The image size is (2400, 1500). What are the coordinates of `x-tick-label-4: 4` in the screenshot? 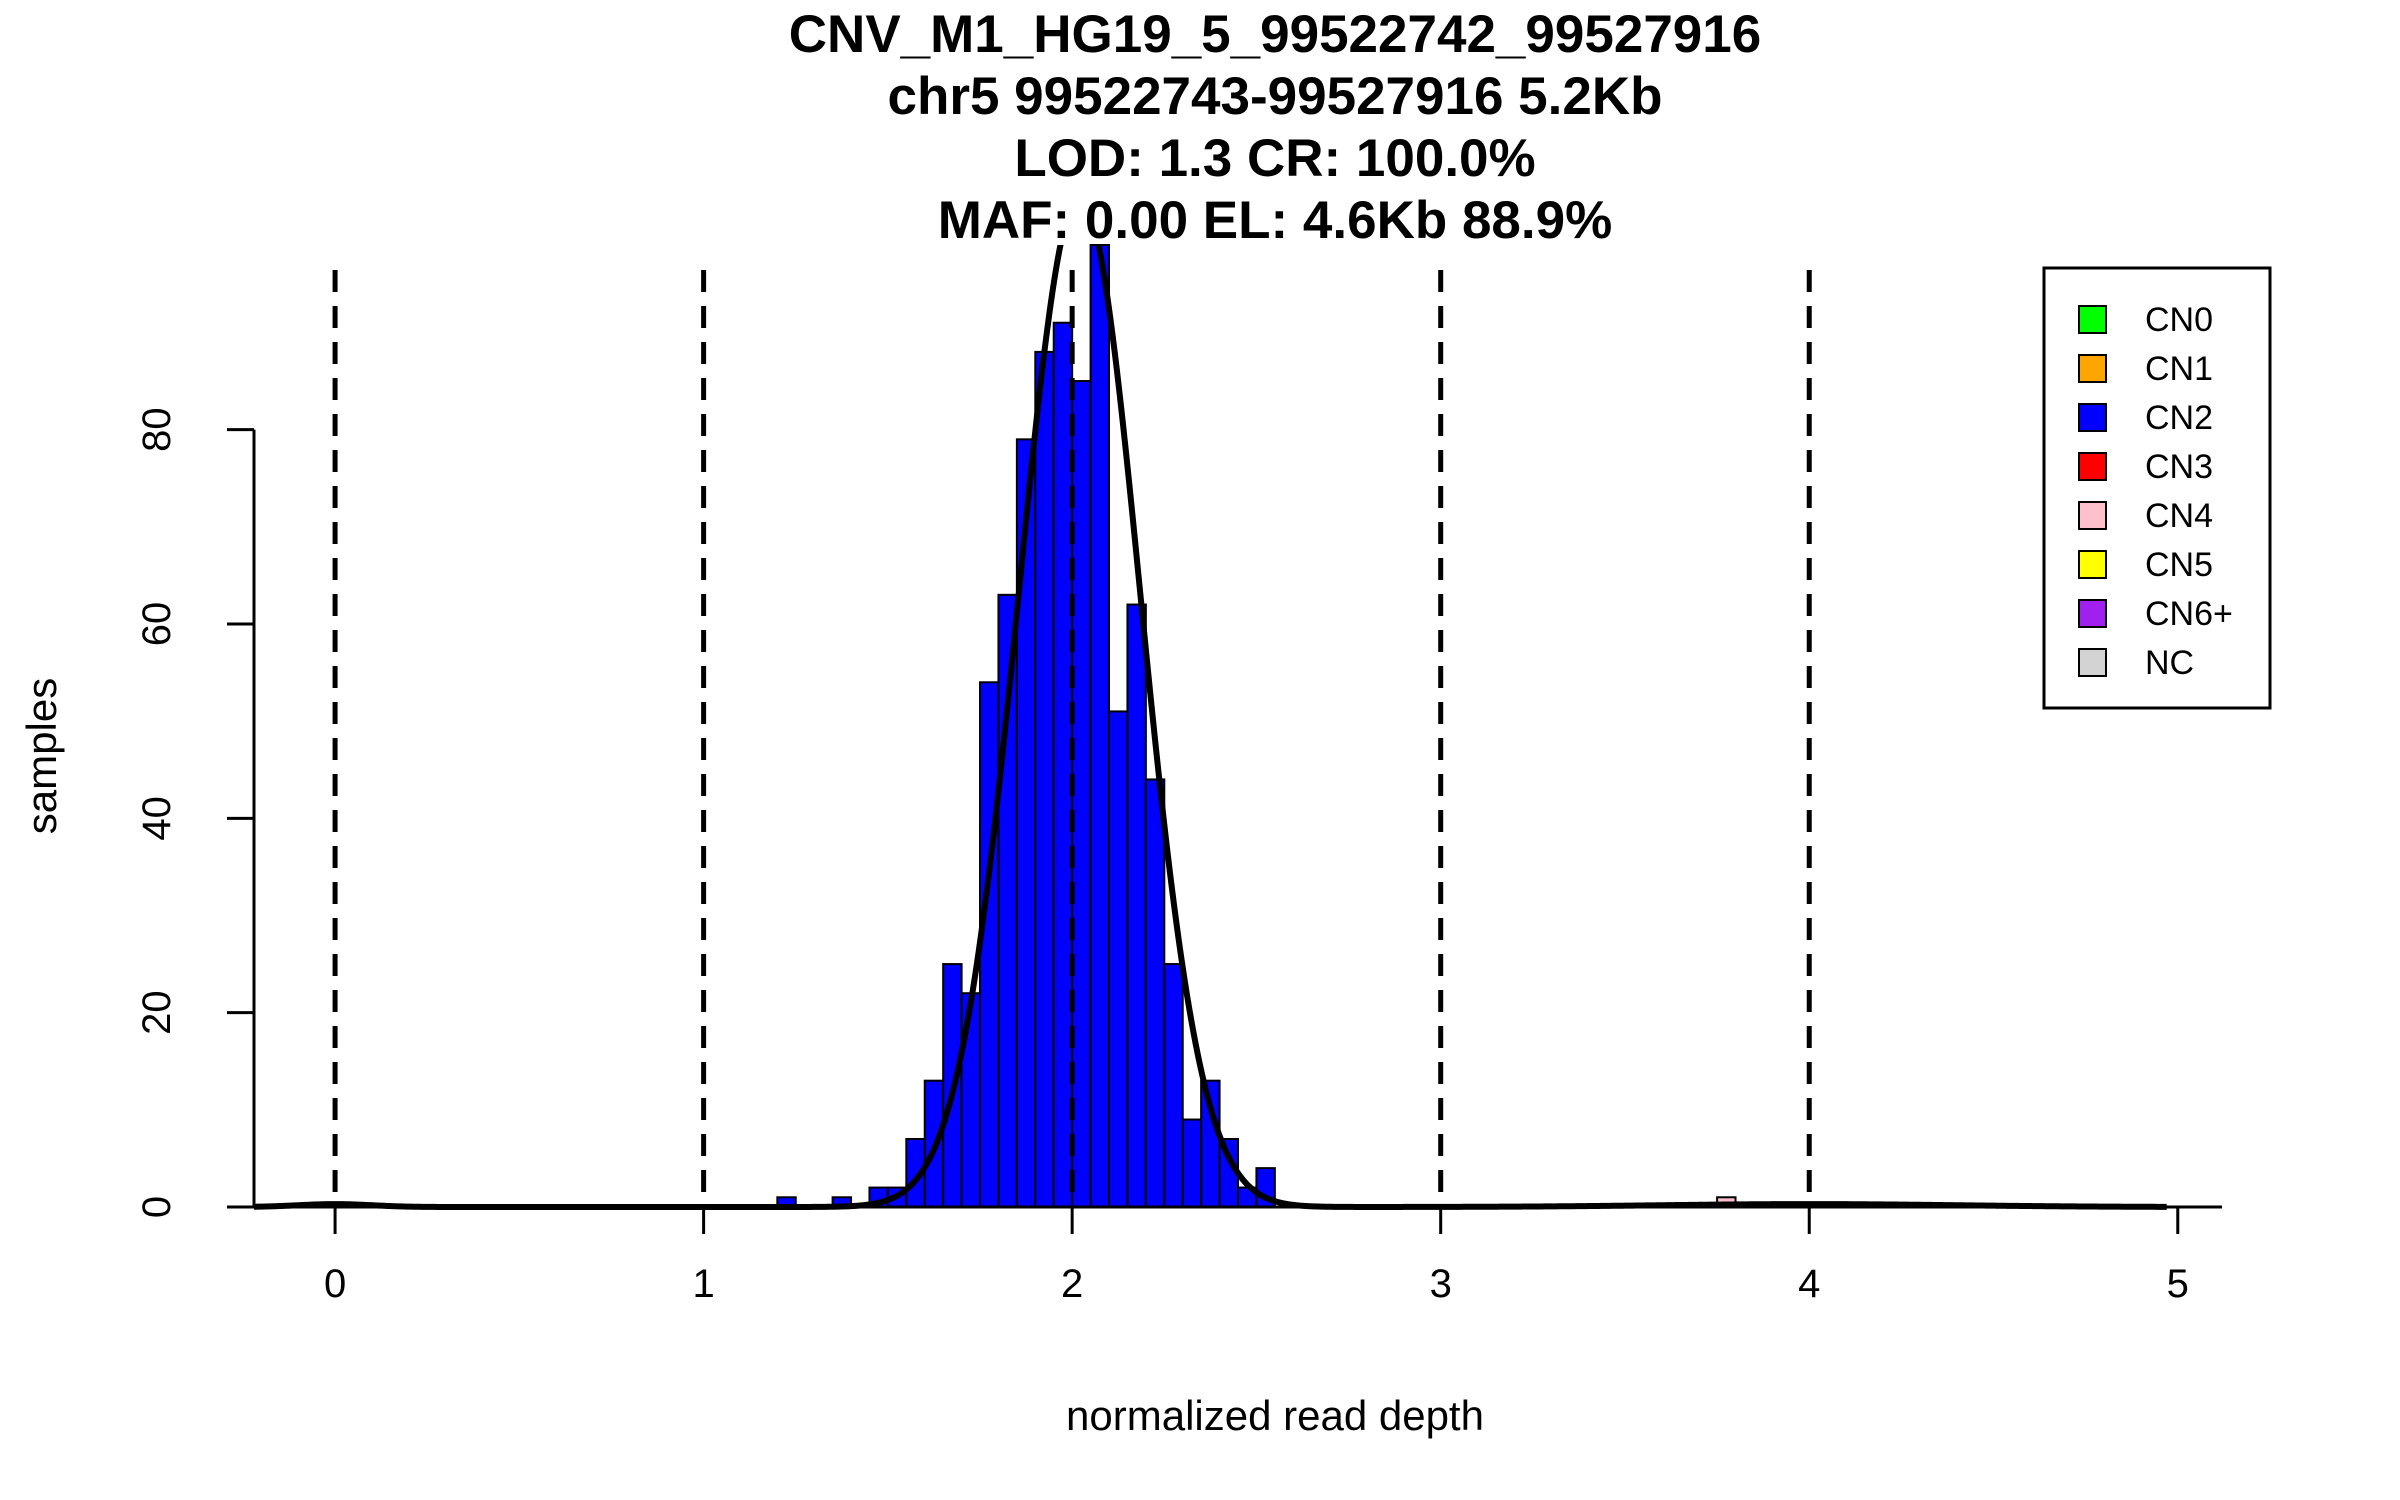 It's located at (1809, 1284).